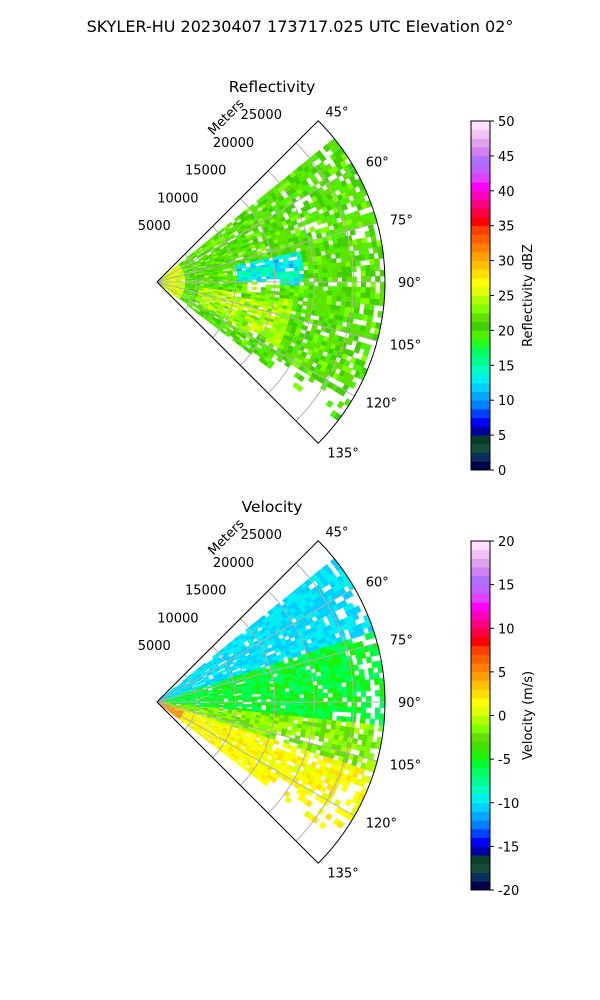 This screenshot has height=1000, width=600. What do you see at coordinates (154, 646) in the screenshot?
I see `range-tick-label: 5000` at bounding box center [154, 646].